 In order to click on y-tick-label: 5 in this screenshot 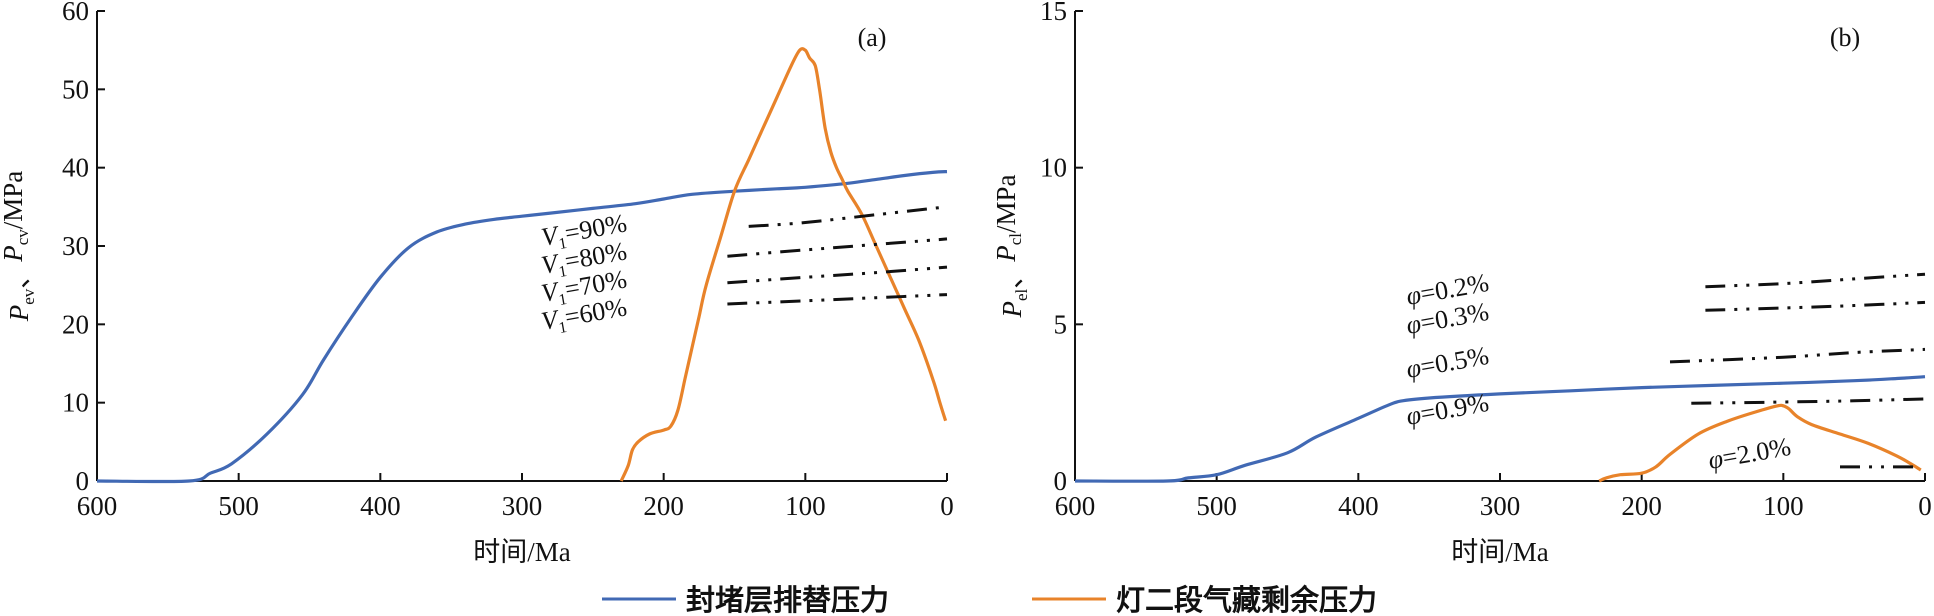, I will do `click(1061, 324)`.